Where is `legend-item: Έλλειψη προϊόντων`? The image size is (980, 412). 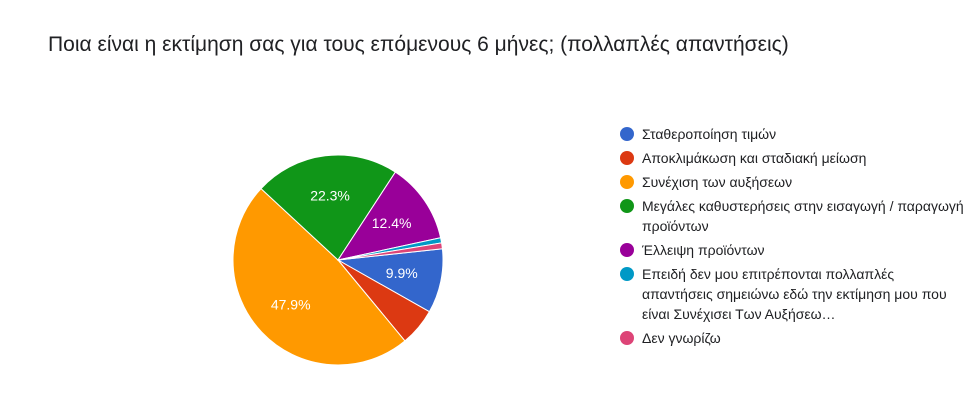
legend-item: Έλλειψη προϊόντων is located at coordinates (792, 250).